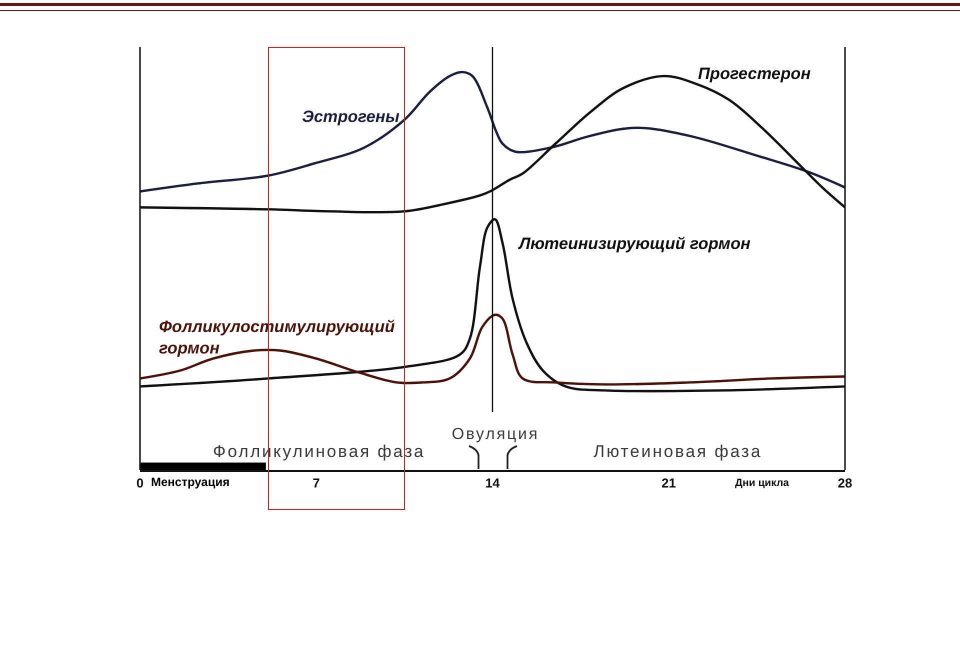 The image size is (960, 653). What do you see at coordinates (140, 483) in the screenshot?
I see `x-tick-label: 0` at bounding box center [140, 483].